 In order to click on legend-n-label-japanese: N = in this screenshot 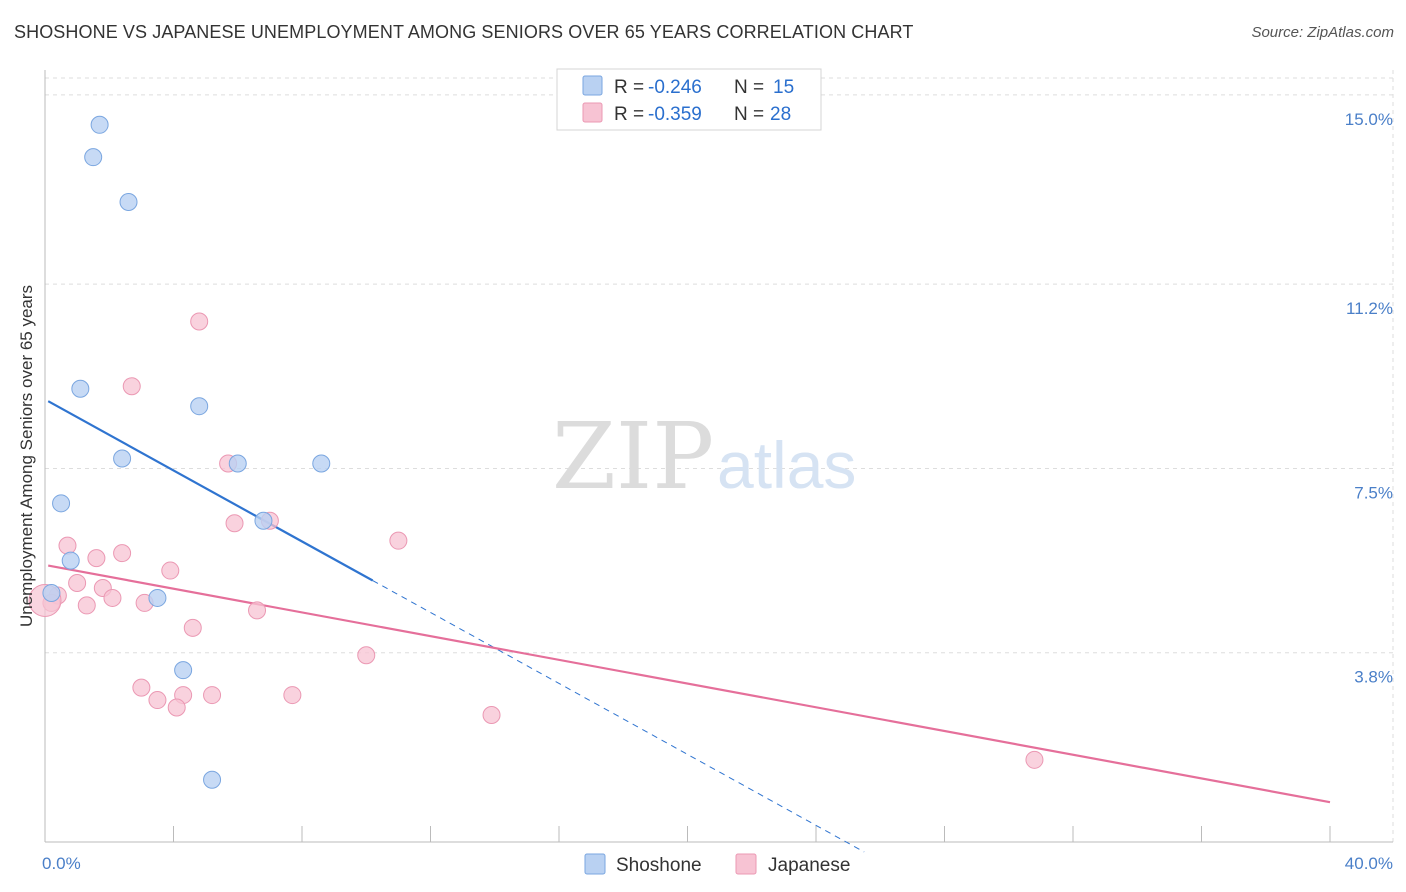, I will do `click(749, 114)`.